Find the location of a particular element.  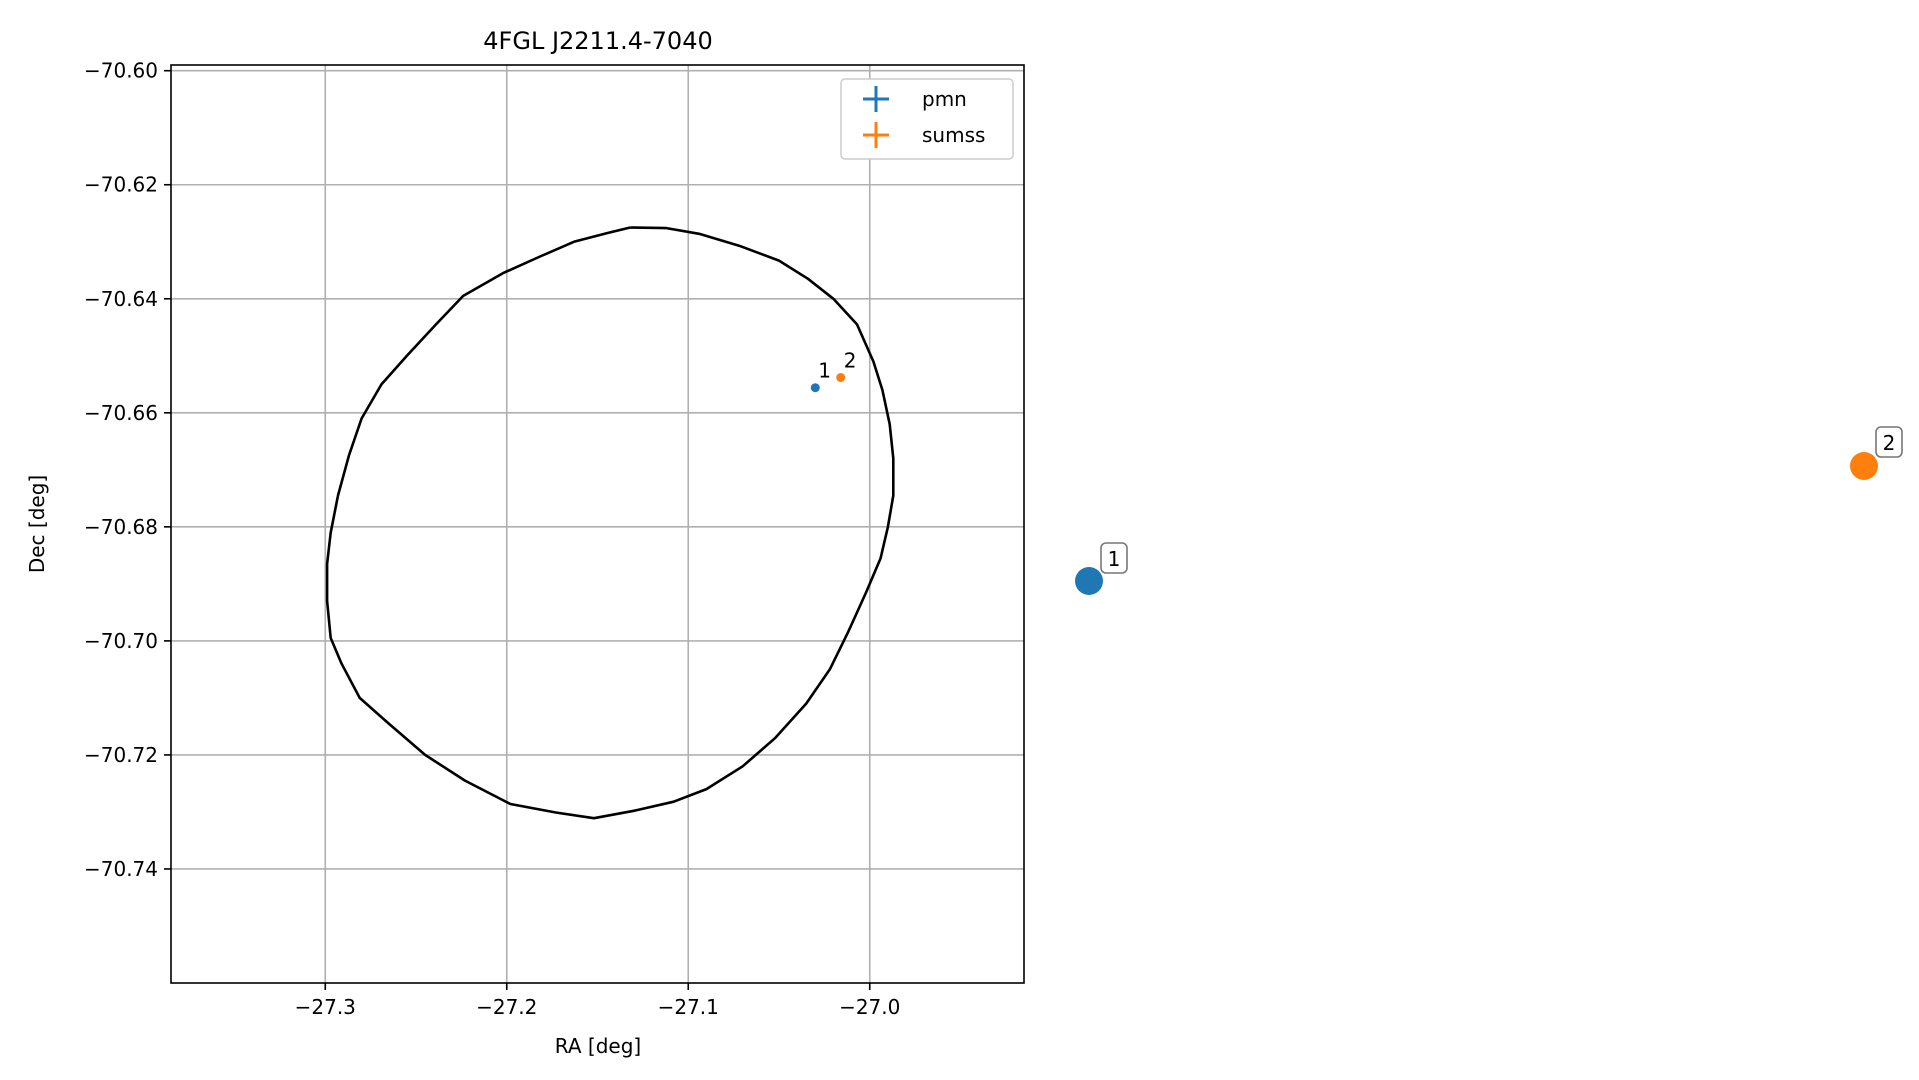

y-tick-label: −70.72 is located at coordinates (121, 755).